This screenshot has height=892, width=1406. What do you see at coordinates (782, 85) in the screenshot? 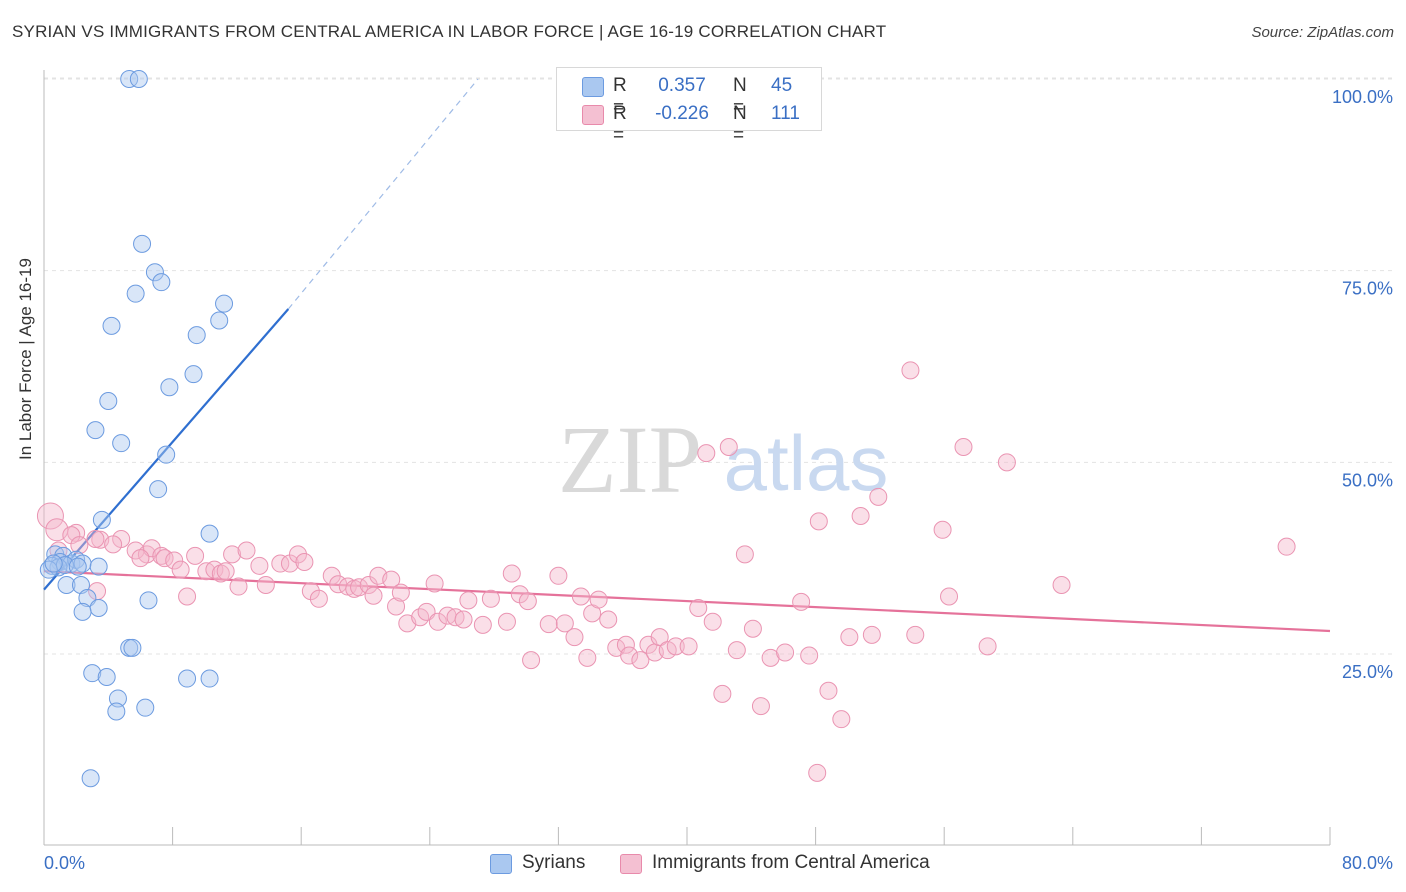
I see `legend-n-value: 45` at bounding box center [782, 85].